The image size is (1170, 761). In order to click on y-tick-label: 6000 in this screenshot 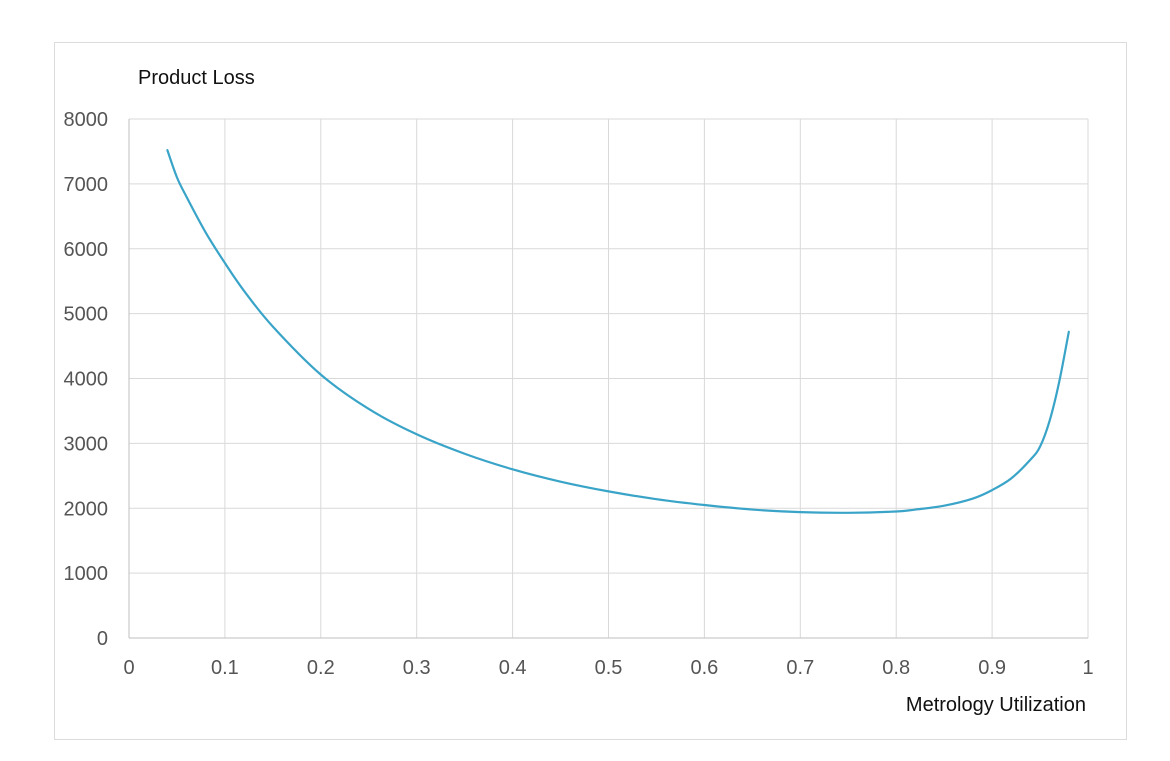, I will do `click(86, 250)`.